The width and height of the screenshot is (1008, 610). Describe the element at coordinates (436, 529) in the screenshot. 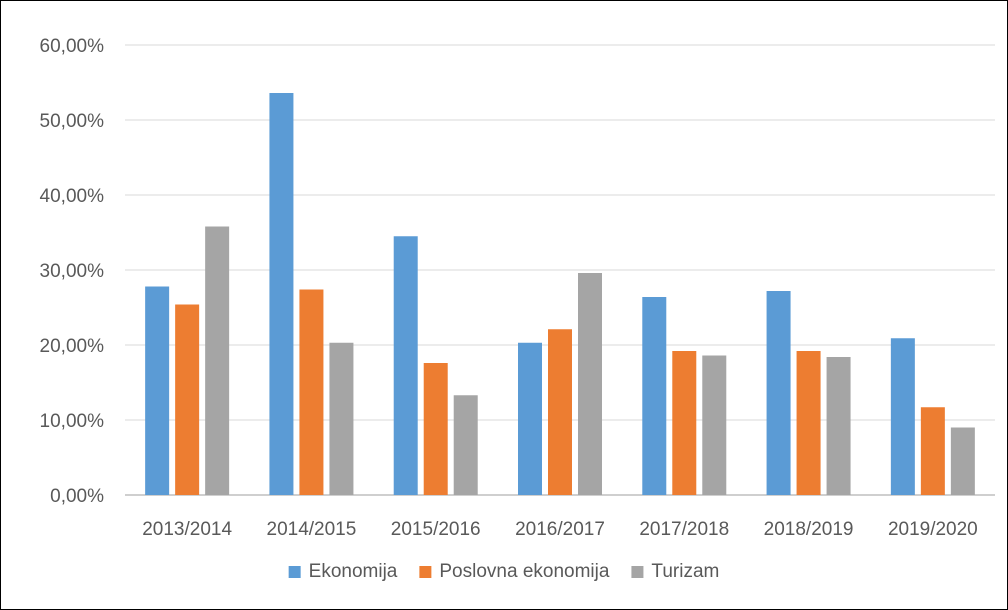

I see `x-tick-label: 2015/2016` at that location.